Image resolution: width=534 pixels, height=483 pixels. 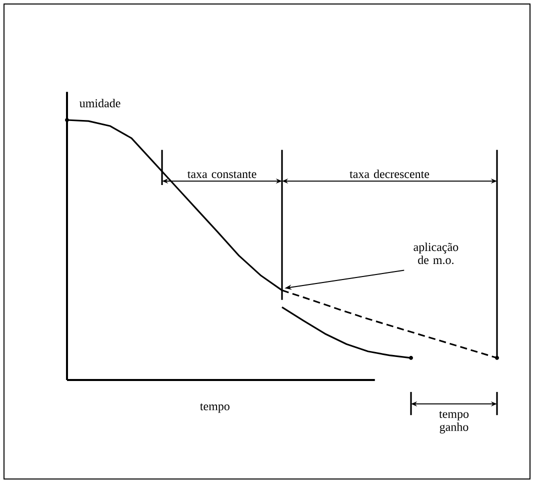 What do you see at coordinates (215, 408) in the screenshot?
I see `x-axis-title: tempo` at bounding box center [215, 408].